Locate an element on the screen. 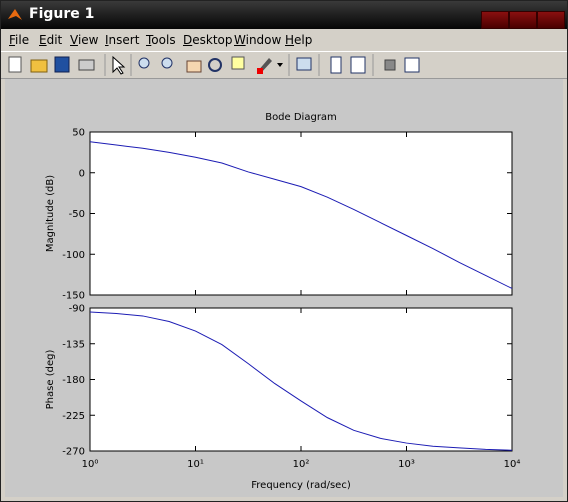  close-button is located at coordinates (551, 20).